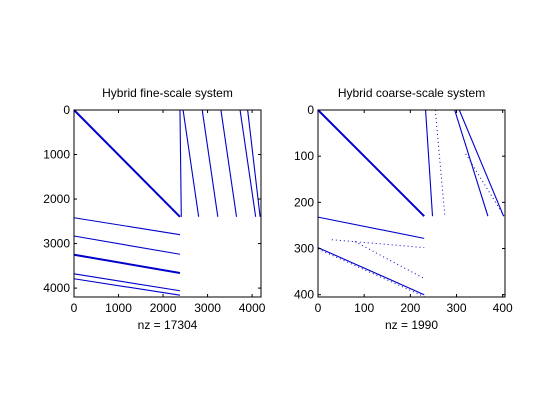 The height and width of the screenshot is (420, 560). Describe the element at coordinates (411, 325) in the screenshot. I see `x-axis-label: nz = 1990` at that location.